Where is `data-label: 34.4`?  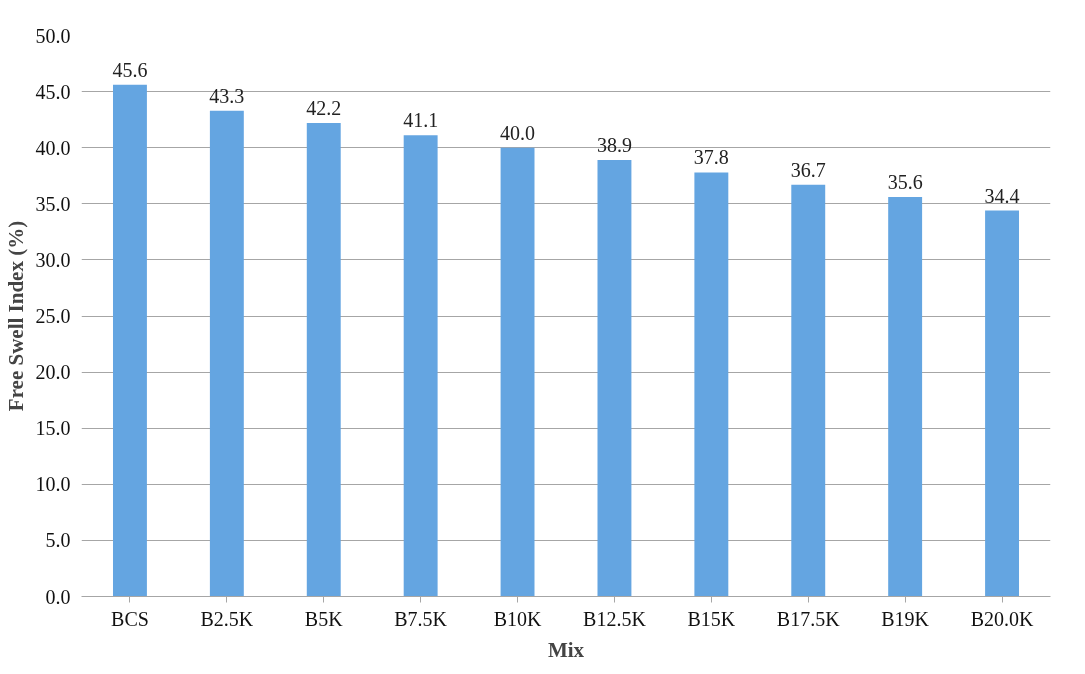 data-label: 34.4 is located at coordinates (1002, 195).